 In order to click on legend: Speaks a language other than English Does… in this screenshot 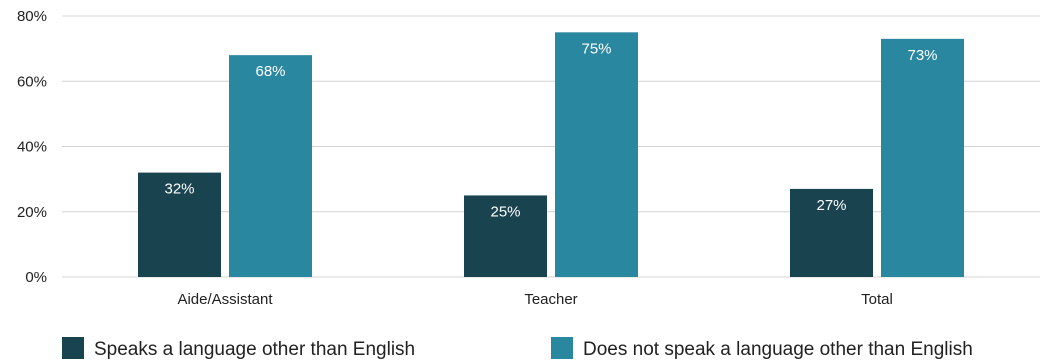, I will do `click(517, 348)`.